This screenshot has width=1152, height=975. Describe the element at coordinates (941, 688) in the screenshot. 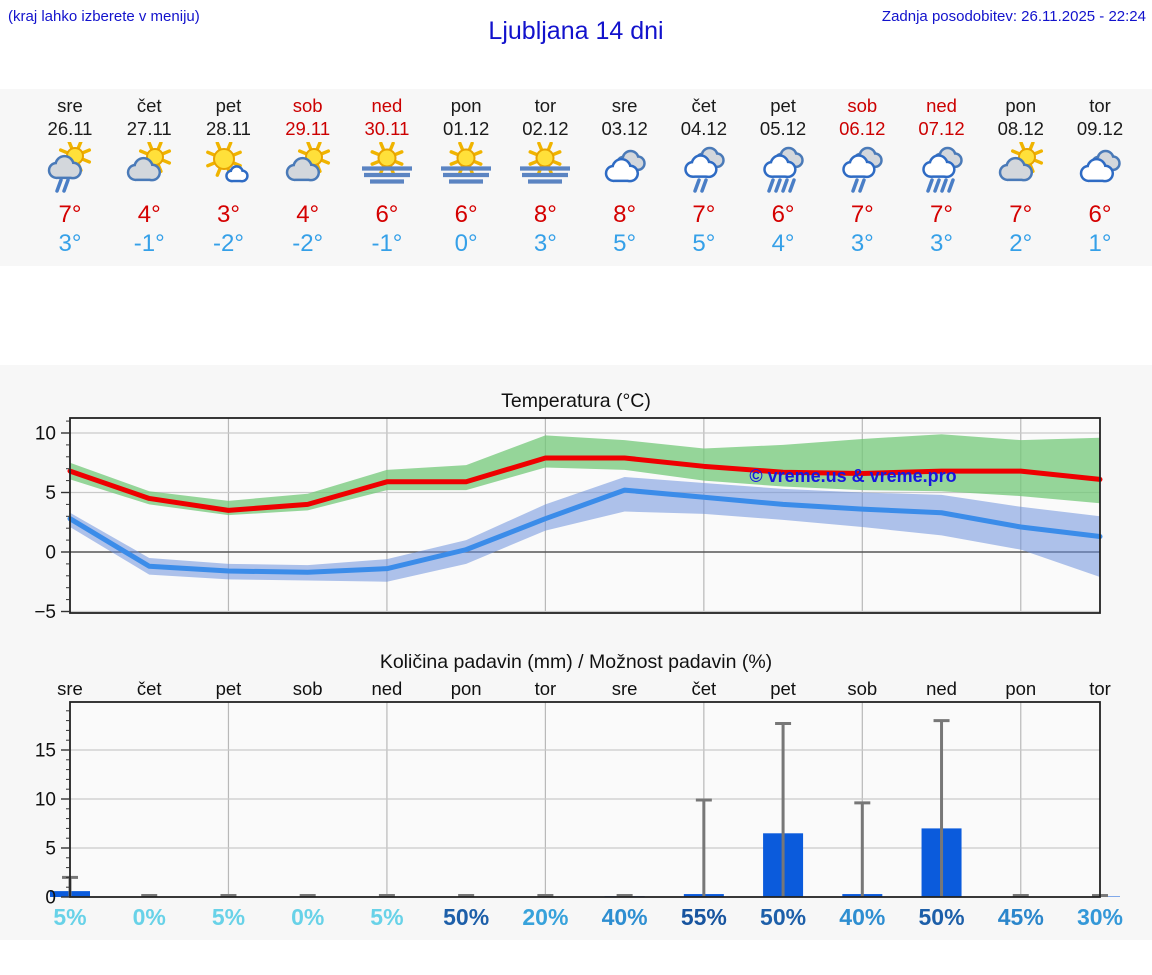

I see `svg-text: ned` at that location.